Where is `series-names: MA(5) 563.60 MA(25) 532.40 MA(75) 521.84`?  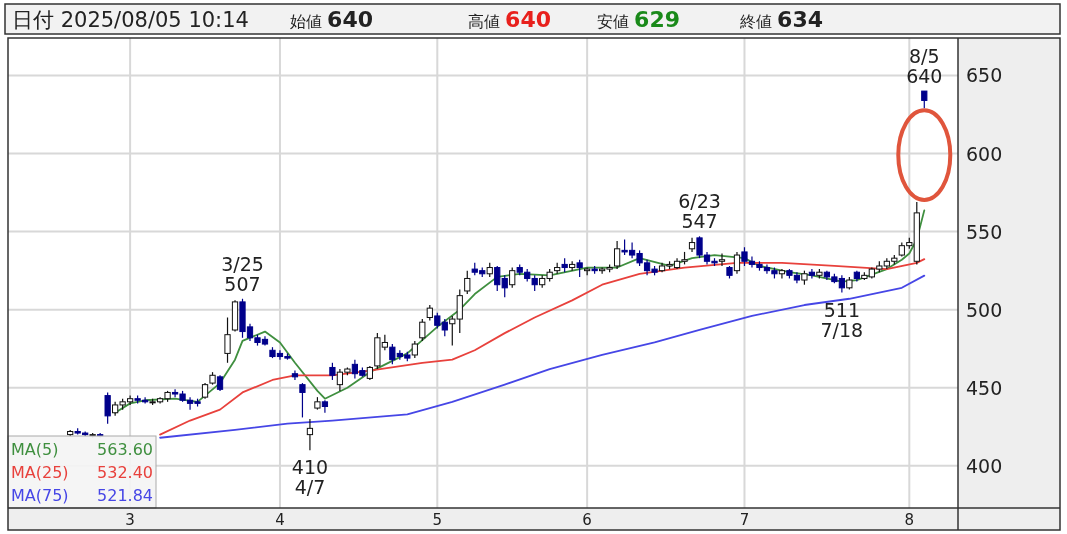
series-names: MA(5) 563.60 MA(25) 532.40 MA(75) 521.84 is located at coordinates (82, 472).